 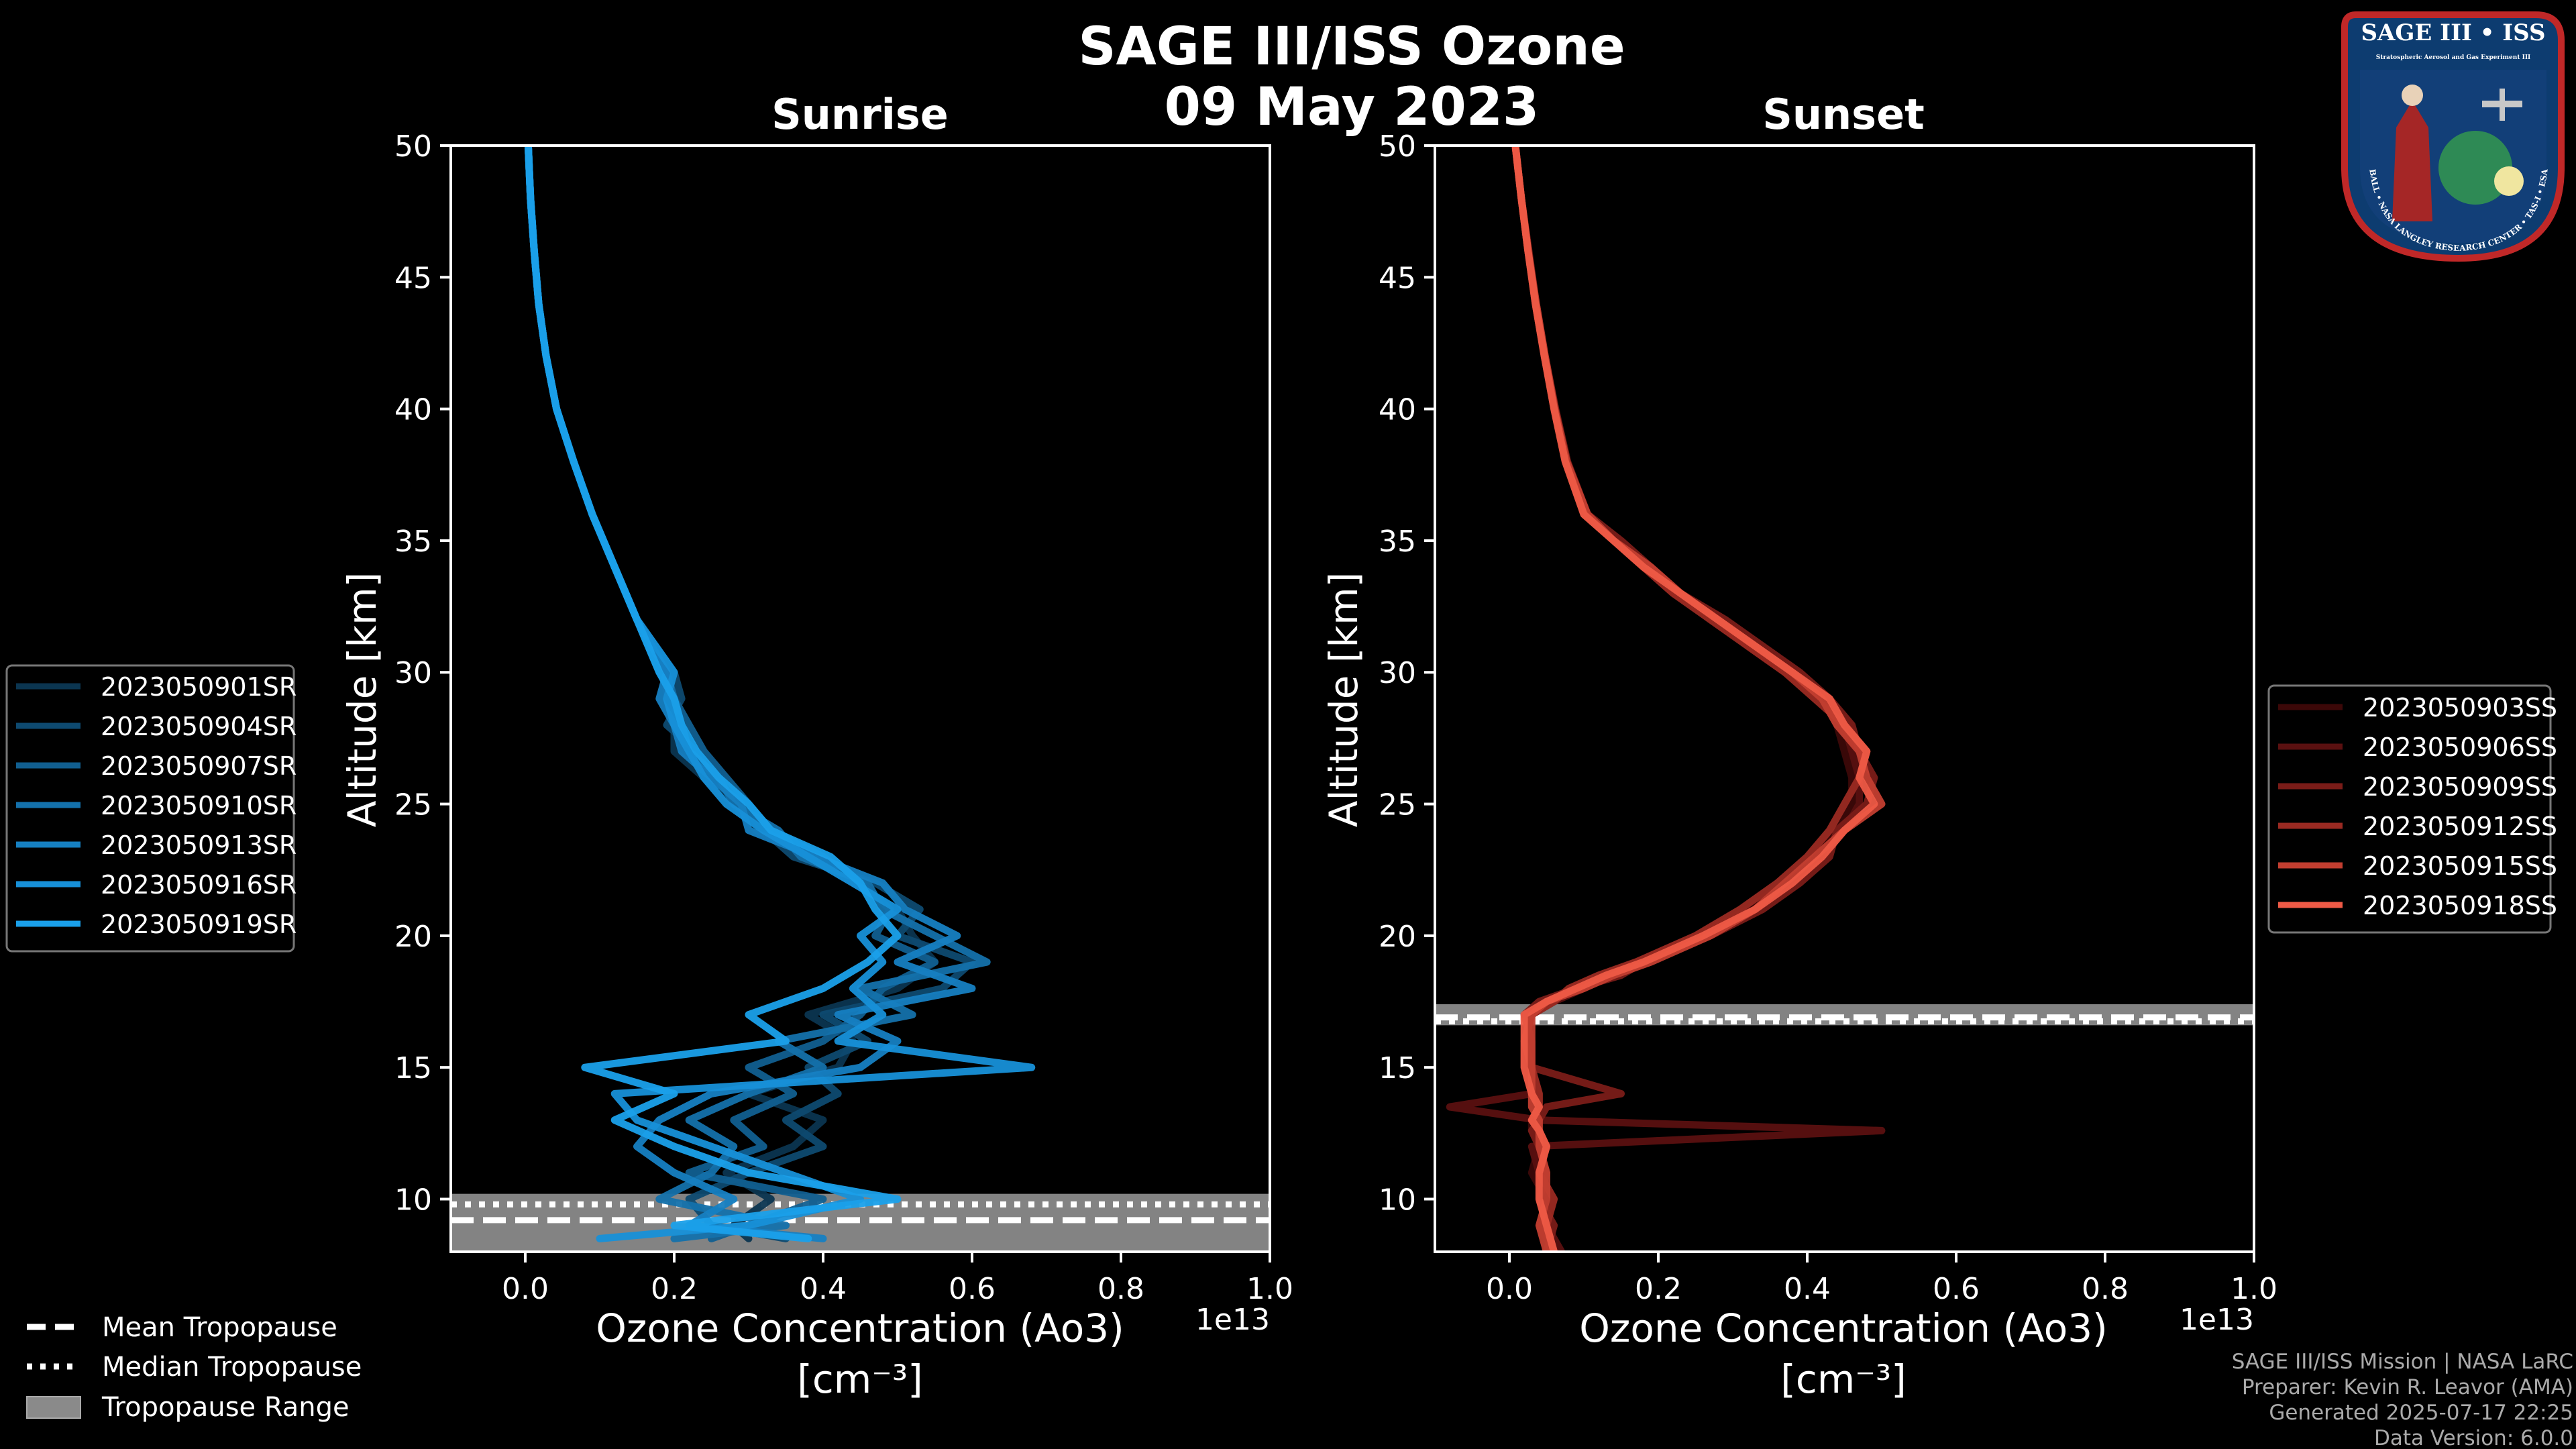 What do you see at coordinates (199, 885) in the screenshot?
I see `sunrise-legend-label: 2023050916SR` at bounding box center [199, 885].